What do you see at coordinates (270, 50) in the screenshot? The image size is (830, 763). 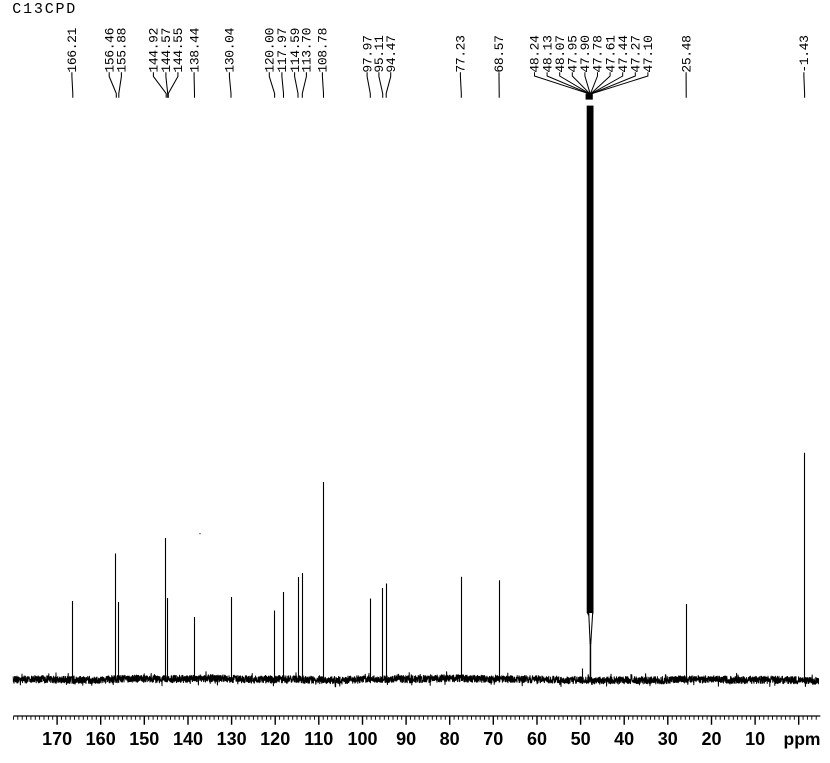 I see `svg-text: 120.00` at bounding box center [270, 50].